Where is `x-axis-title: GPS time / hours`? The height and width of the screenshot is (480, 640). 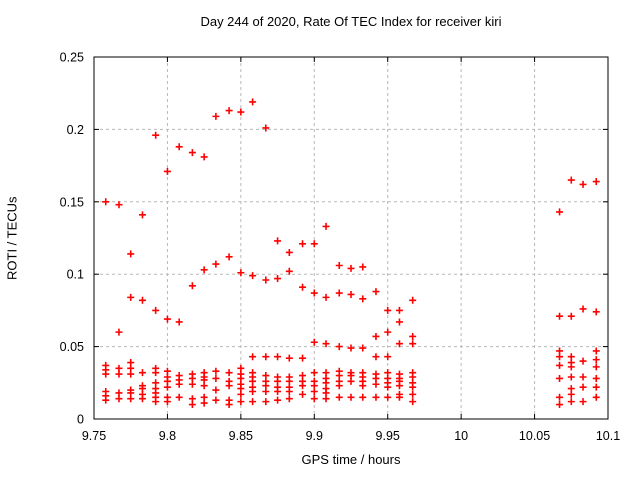
x-axis-title: GPS time / hours is located at coordinates (351, 459).